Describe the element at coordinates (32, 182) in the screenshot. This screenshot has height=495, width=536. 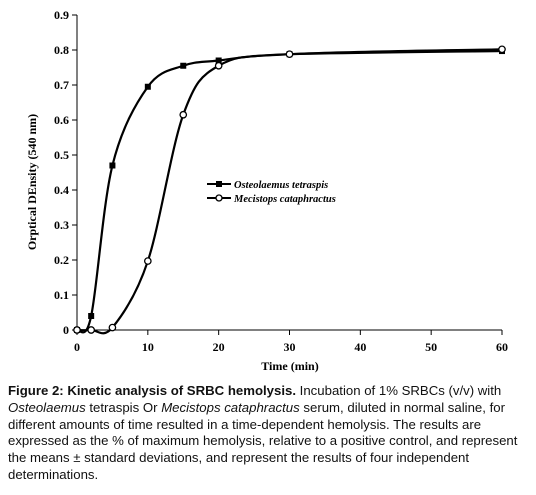
I see `y-axis-title: Orptical DEnsity (540 nm)` at that location.